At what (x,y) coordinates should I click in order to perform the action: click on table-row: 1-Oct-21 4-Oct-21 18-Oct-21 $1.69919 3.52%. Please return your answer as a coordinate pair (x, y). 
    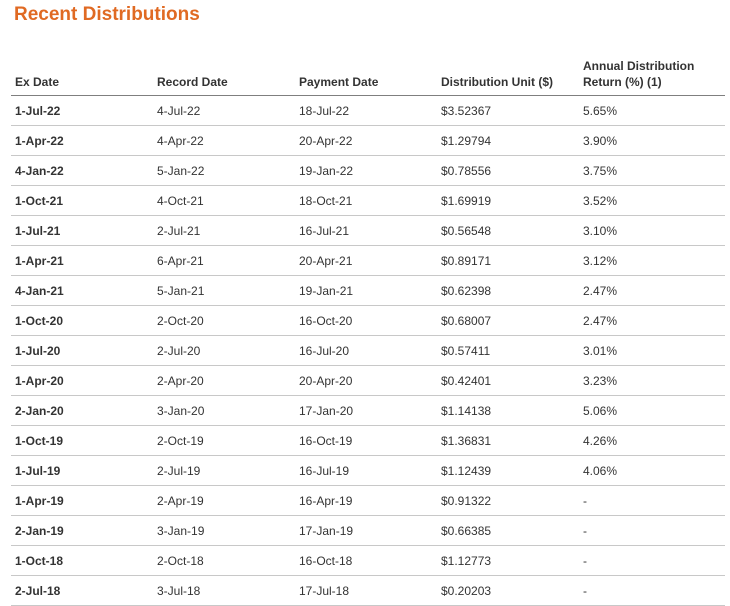
    Looking at the image, I should click on (368, 200).